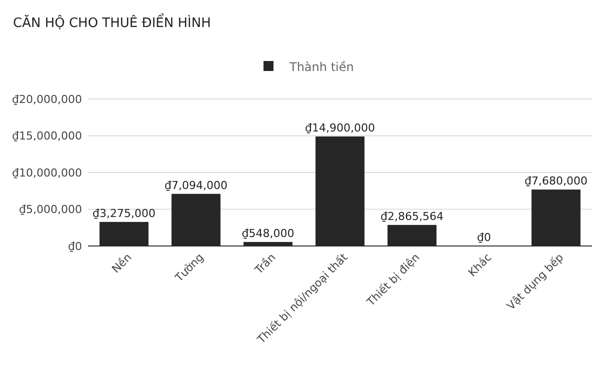  What do you see at coordinates (321, 67) in the screenshot?
I see `legend-label: Thành tiền` at bounding box center [321, 67].